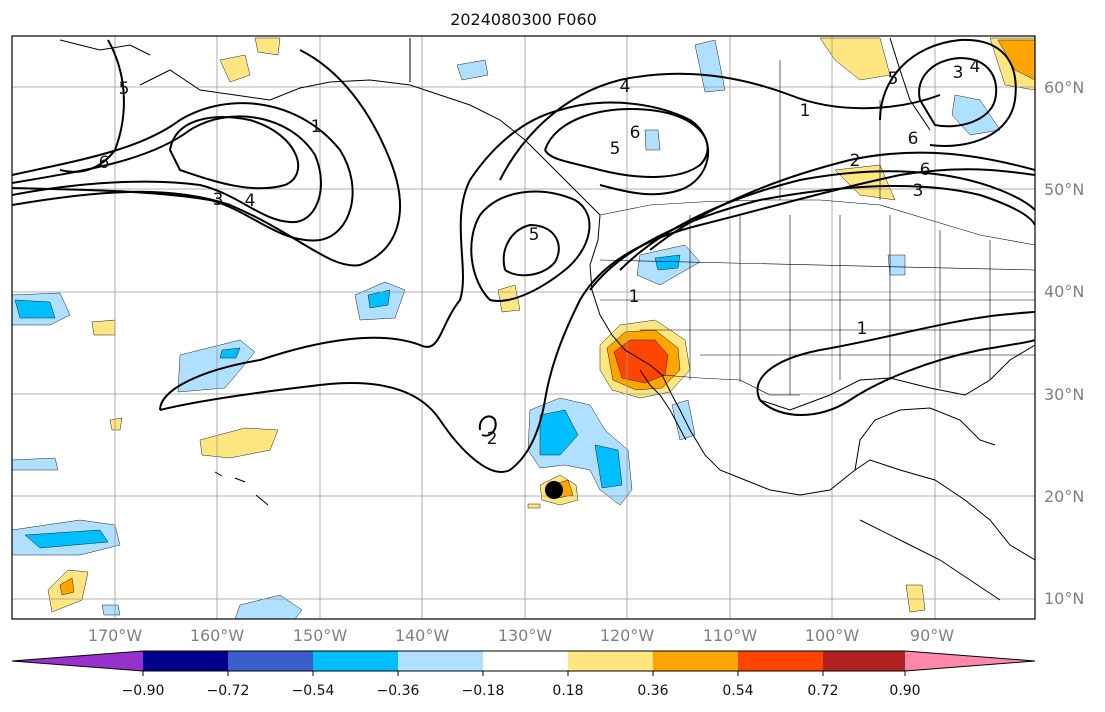  What do you see at coordinates (653, 691) in the screenshot?
I see `colorbar-tick-label: 0.36` at bounding box center [653, 691].